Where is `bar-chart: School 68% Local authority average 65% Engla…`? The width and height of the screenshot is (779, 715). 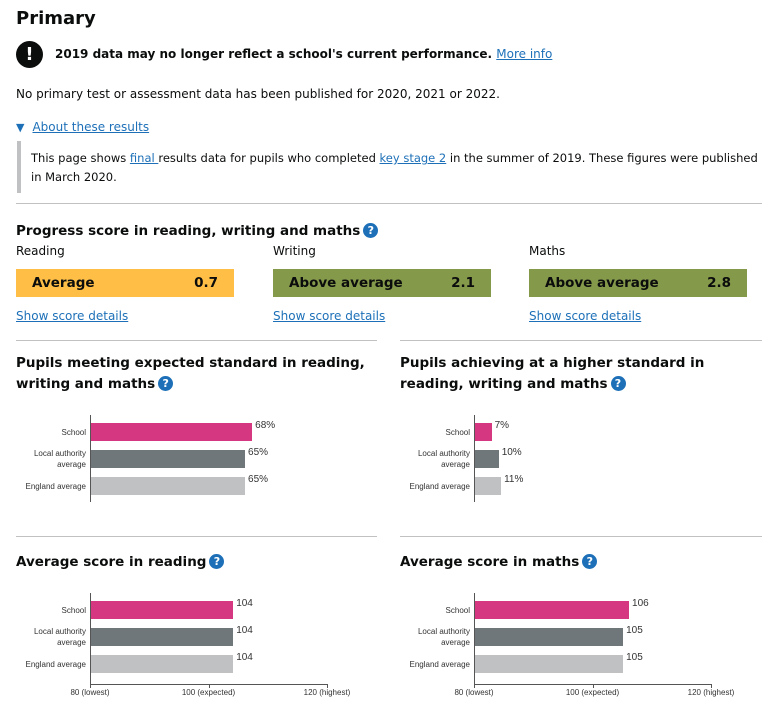
bar-chart: School 68% Local authority average 65% Engla… is located at coordinates (201, 470).